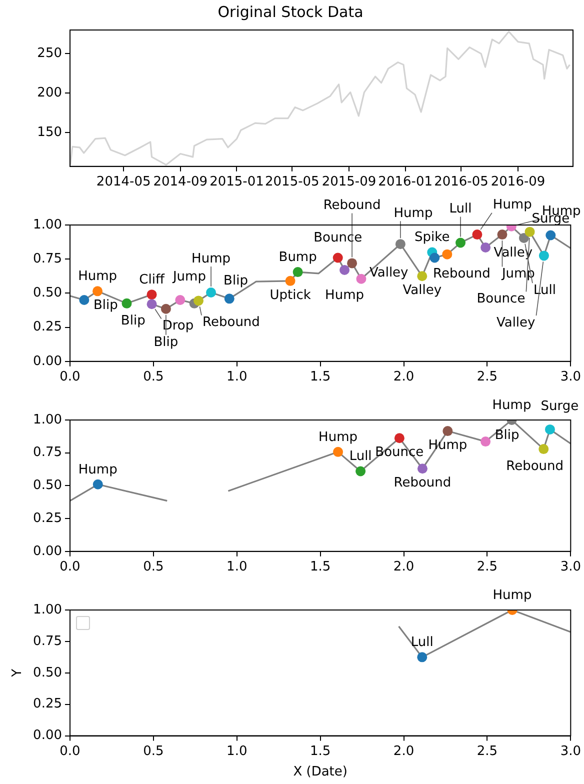 The image size is (584, 784). I want to click on x-tick-label: 2015-01, so click(237, 182).